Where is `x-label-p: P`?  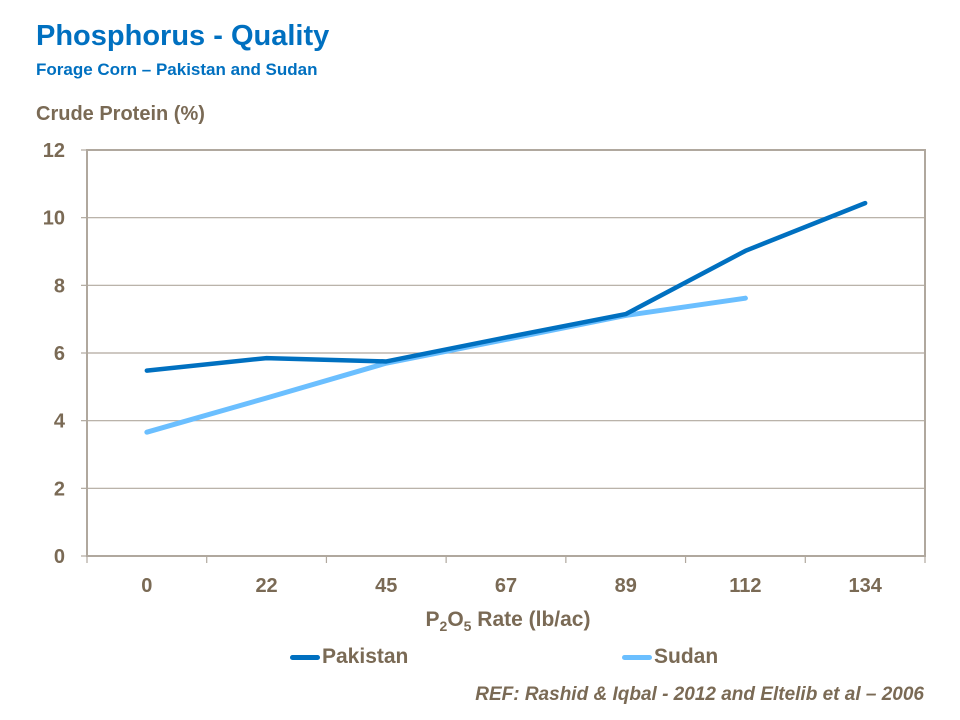
x-label-p: P is located at coordinates (432, 619).